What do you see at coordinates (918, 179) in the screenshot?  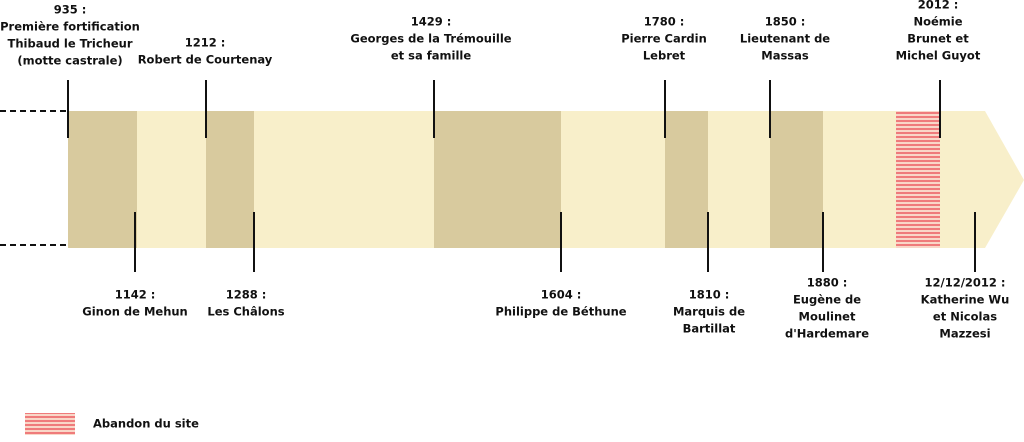 I see `abandon-block` at bounding box center [918, 179].